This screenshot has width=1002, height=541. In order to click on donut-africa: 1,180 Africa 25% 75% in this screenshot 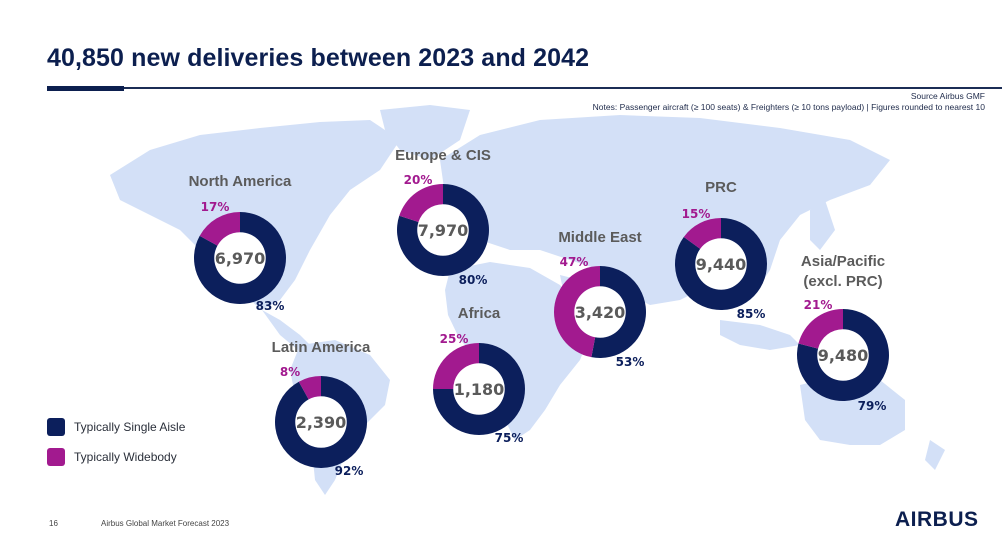, I will do `click(479, 375)`.